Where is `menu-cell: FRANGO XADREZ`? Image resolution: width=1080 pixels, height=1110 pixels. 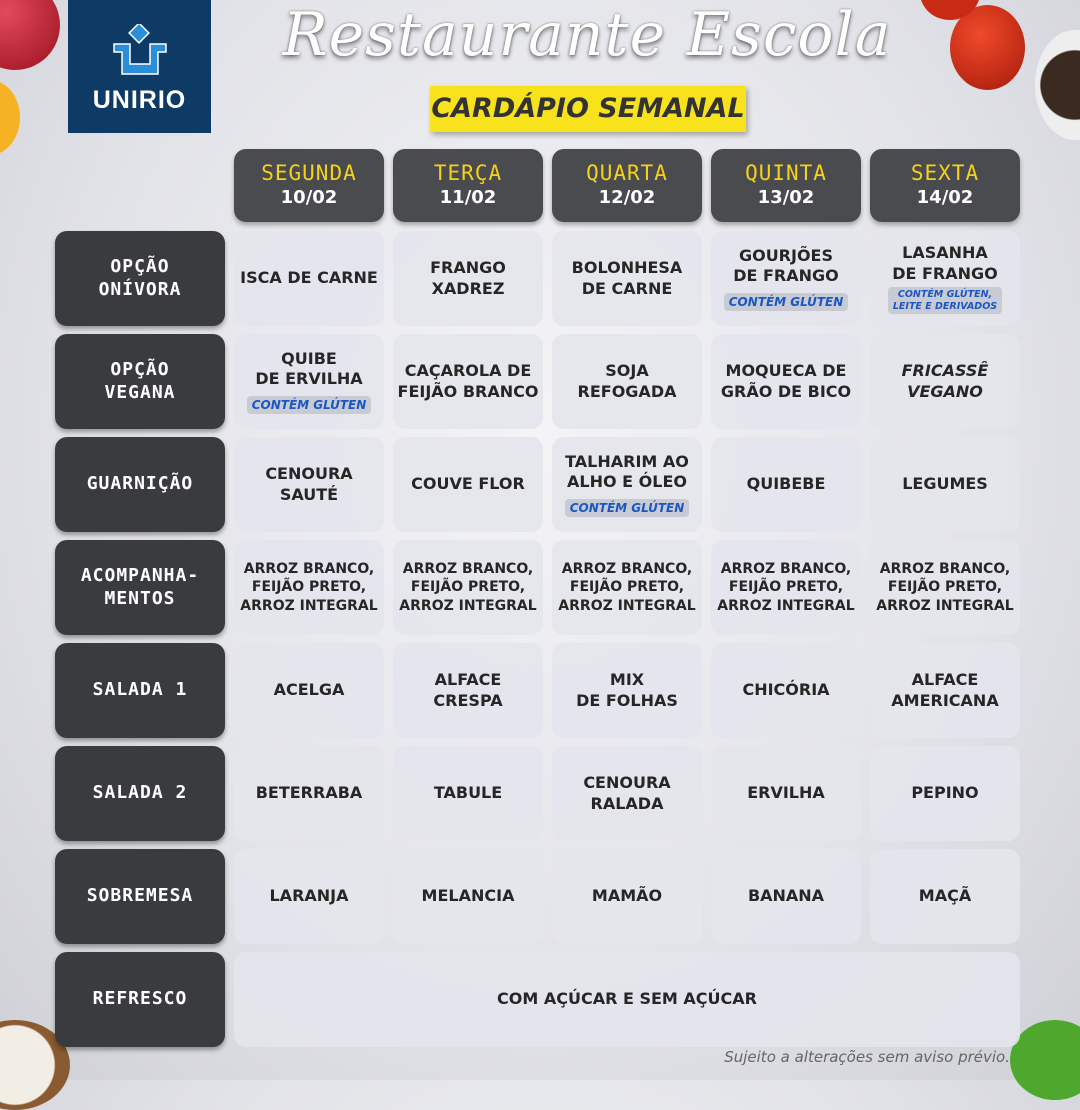
menu-cell: FRANGO XADREZ is located at coordinates (468, 278).